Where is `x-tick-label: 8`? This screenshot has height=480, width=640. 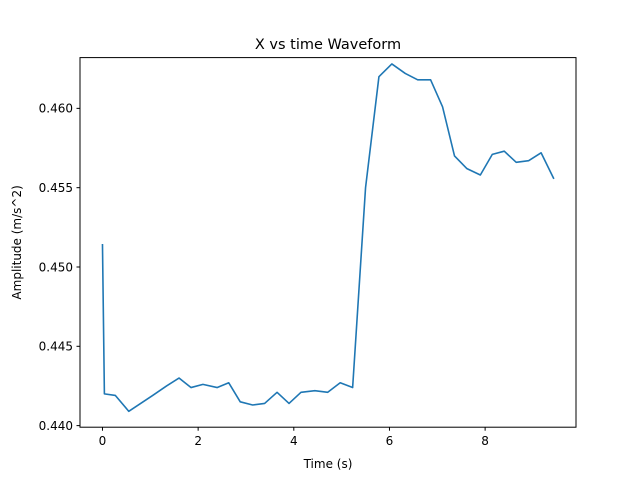
x-tick-label: 8 is located at coordinates (485, 441).